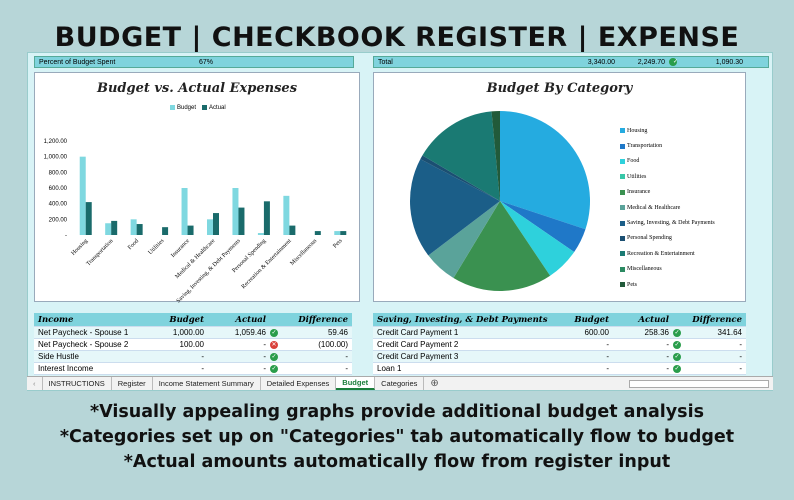  What do you see at coordinates (434, 383) in the screenshot?
I see `add-sheet-icon: ⊕` at bounding box center [434, 383].